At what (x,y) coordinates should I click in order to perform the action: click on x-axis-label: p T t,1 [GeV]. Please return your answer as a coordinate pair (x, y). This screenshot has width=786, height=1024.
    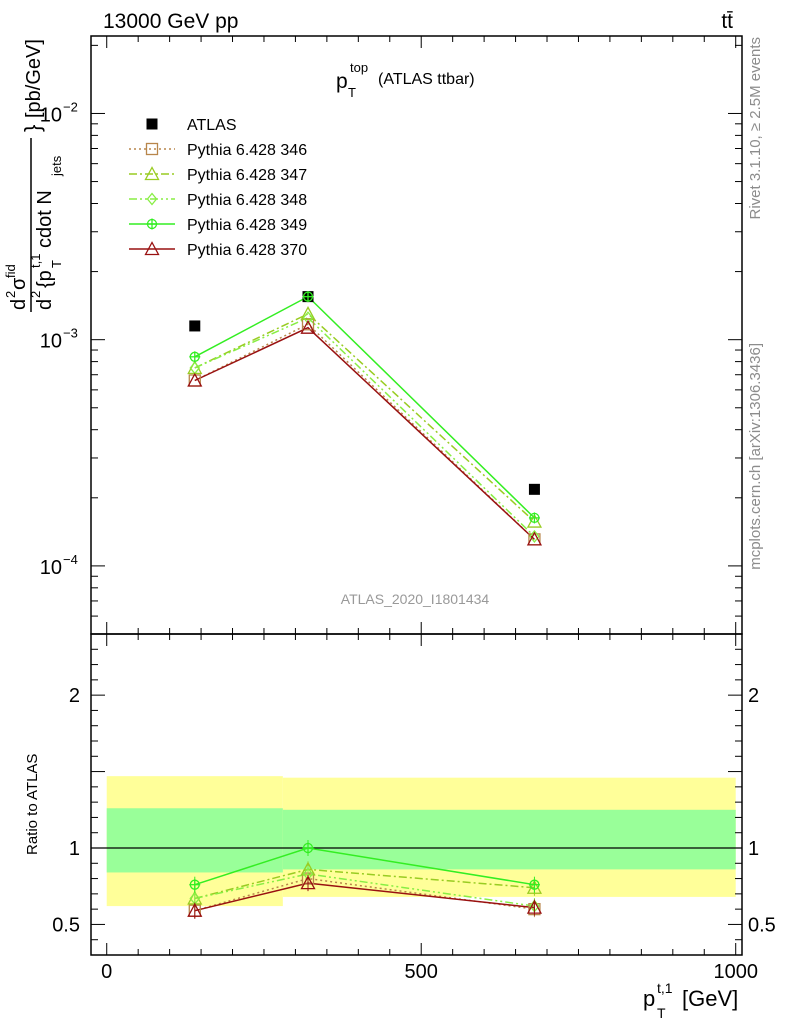
    Looking at the image, I should click on (690, 1000).